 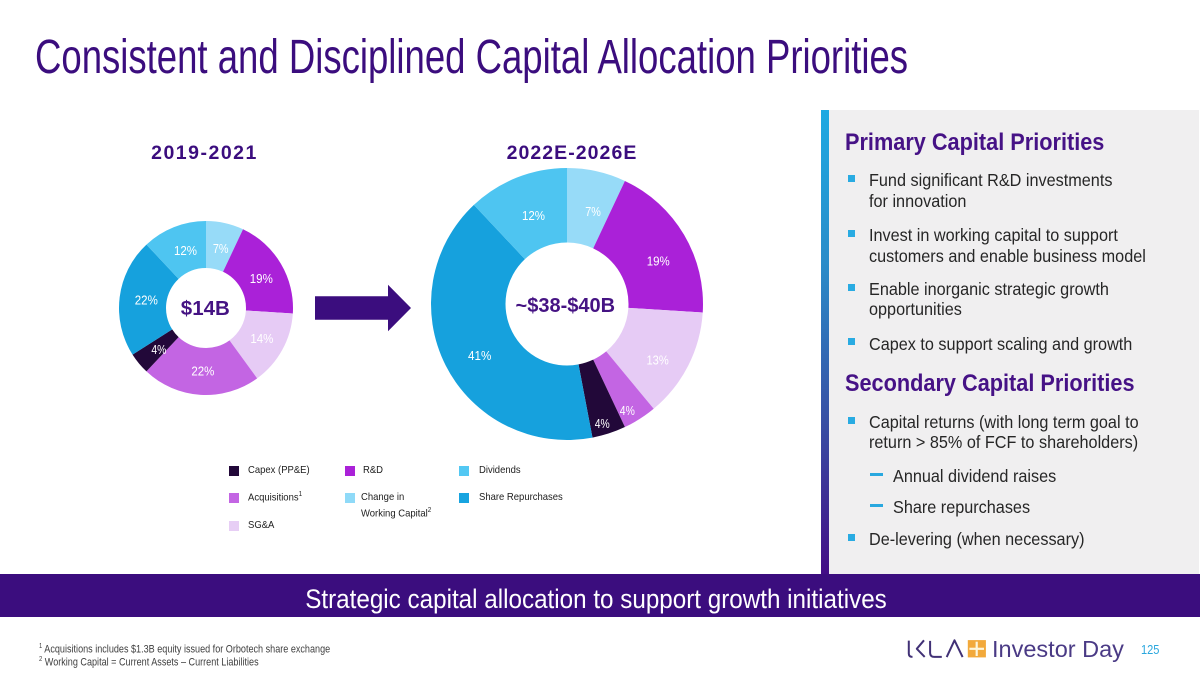 What do you see at coordinates (261, 338) in the screenshot?
I see `svg-text: 14%` at bounding box center [261, 338].